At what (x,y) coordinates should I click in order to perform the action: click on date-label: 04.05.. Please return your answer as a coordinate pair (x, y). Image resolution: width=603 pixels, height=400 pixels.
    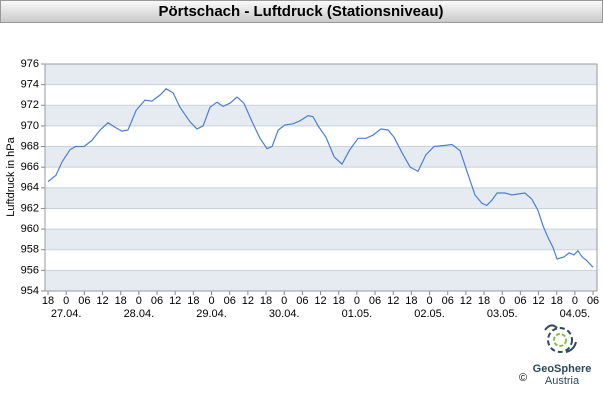
    Looking at the image, I should click on (575, 314).